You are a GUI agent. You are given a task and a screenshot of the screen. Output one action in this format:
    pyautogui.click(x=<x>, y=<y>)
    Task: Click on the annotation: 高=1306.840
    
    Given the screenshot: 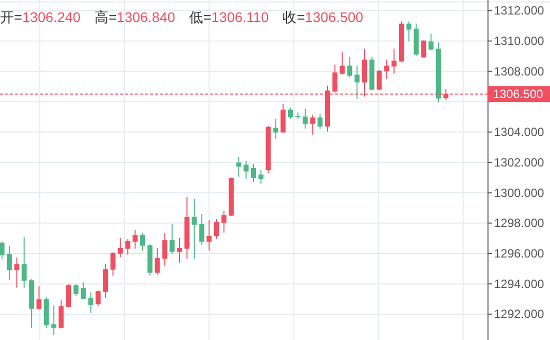 What is the action you would take?
    pyautogui.click(x=135, y=17)
    